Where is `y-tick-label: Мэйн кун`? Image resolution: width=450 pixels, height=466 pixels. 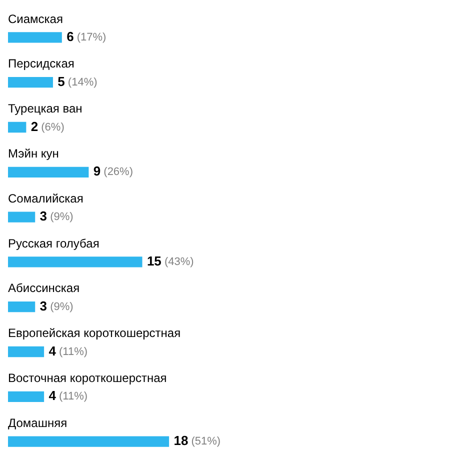
y-tick-label: Мэйн кун is located at coordinates (33, 153).